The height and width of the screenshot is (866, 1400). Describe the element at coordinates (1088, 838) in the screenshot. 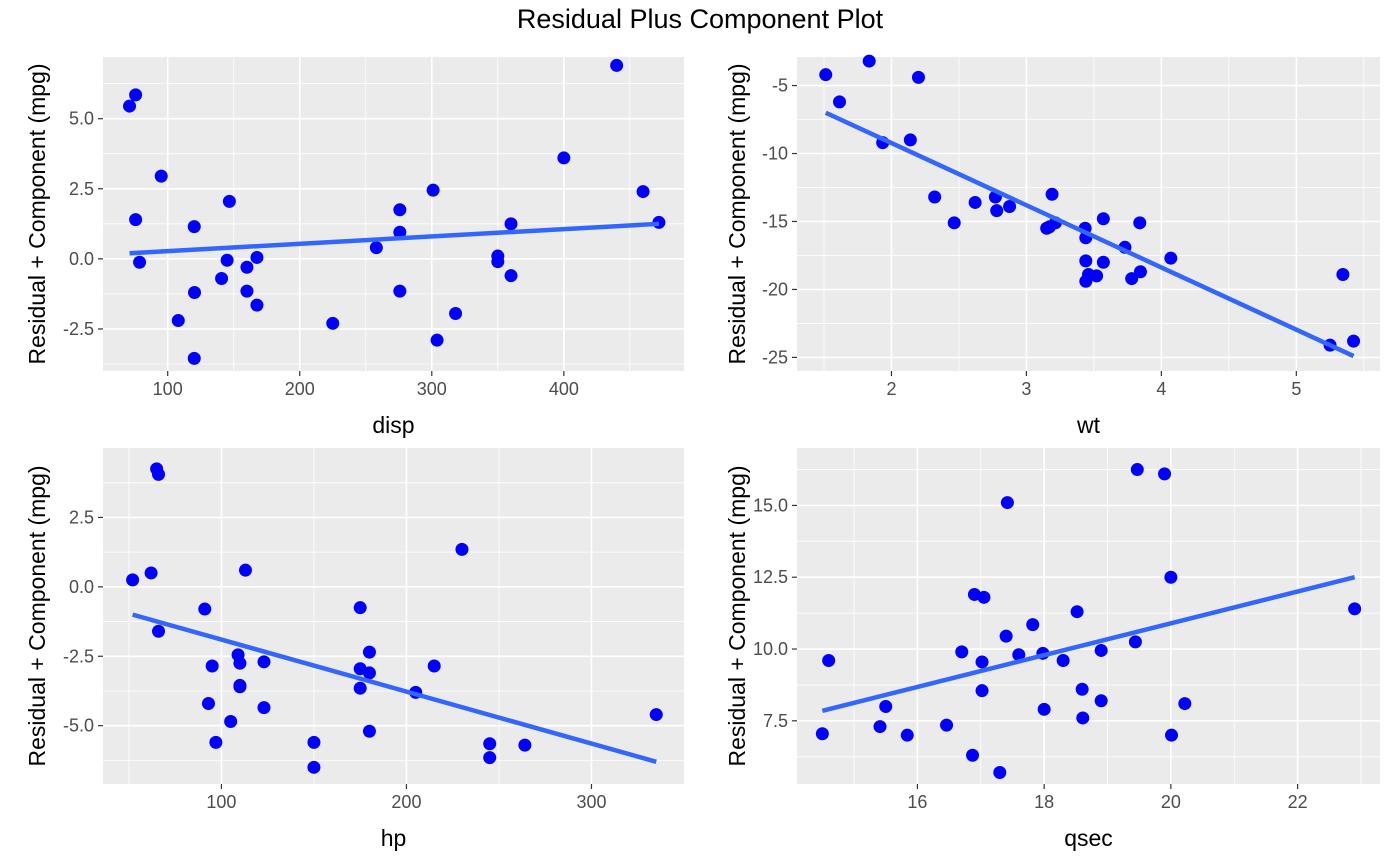

I see `x-axis-label: qsec` at that location.